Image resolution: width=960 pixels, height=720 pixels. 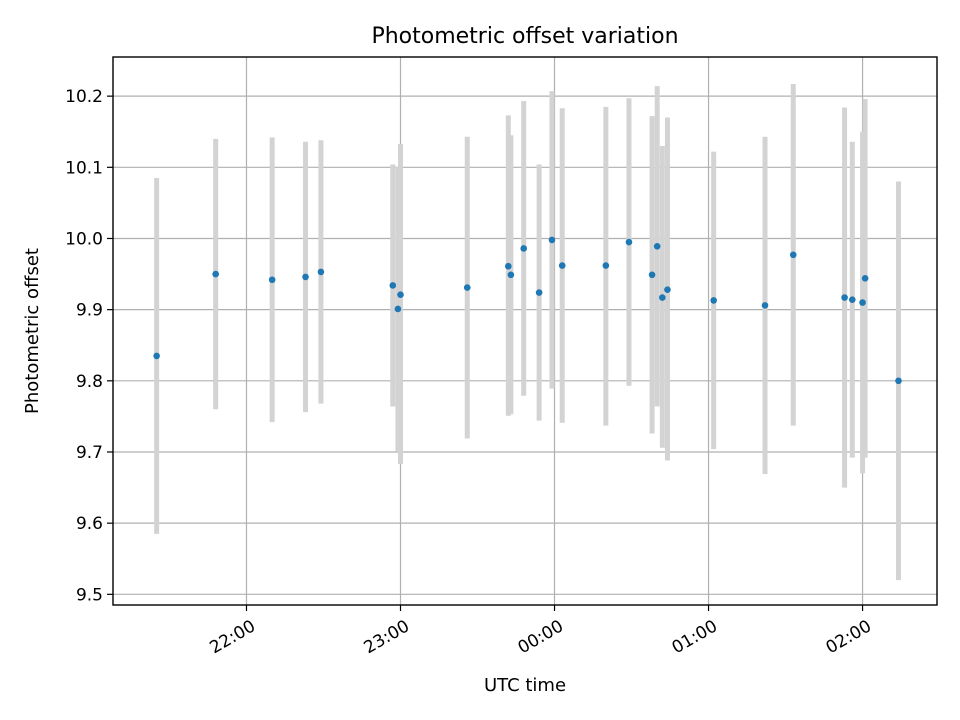 What do you see at coordinates (84, 239) in the screenshot?
I see `y-tick-label: 10.0` at bounding box center [84, 239].